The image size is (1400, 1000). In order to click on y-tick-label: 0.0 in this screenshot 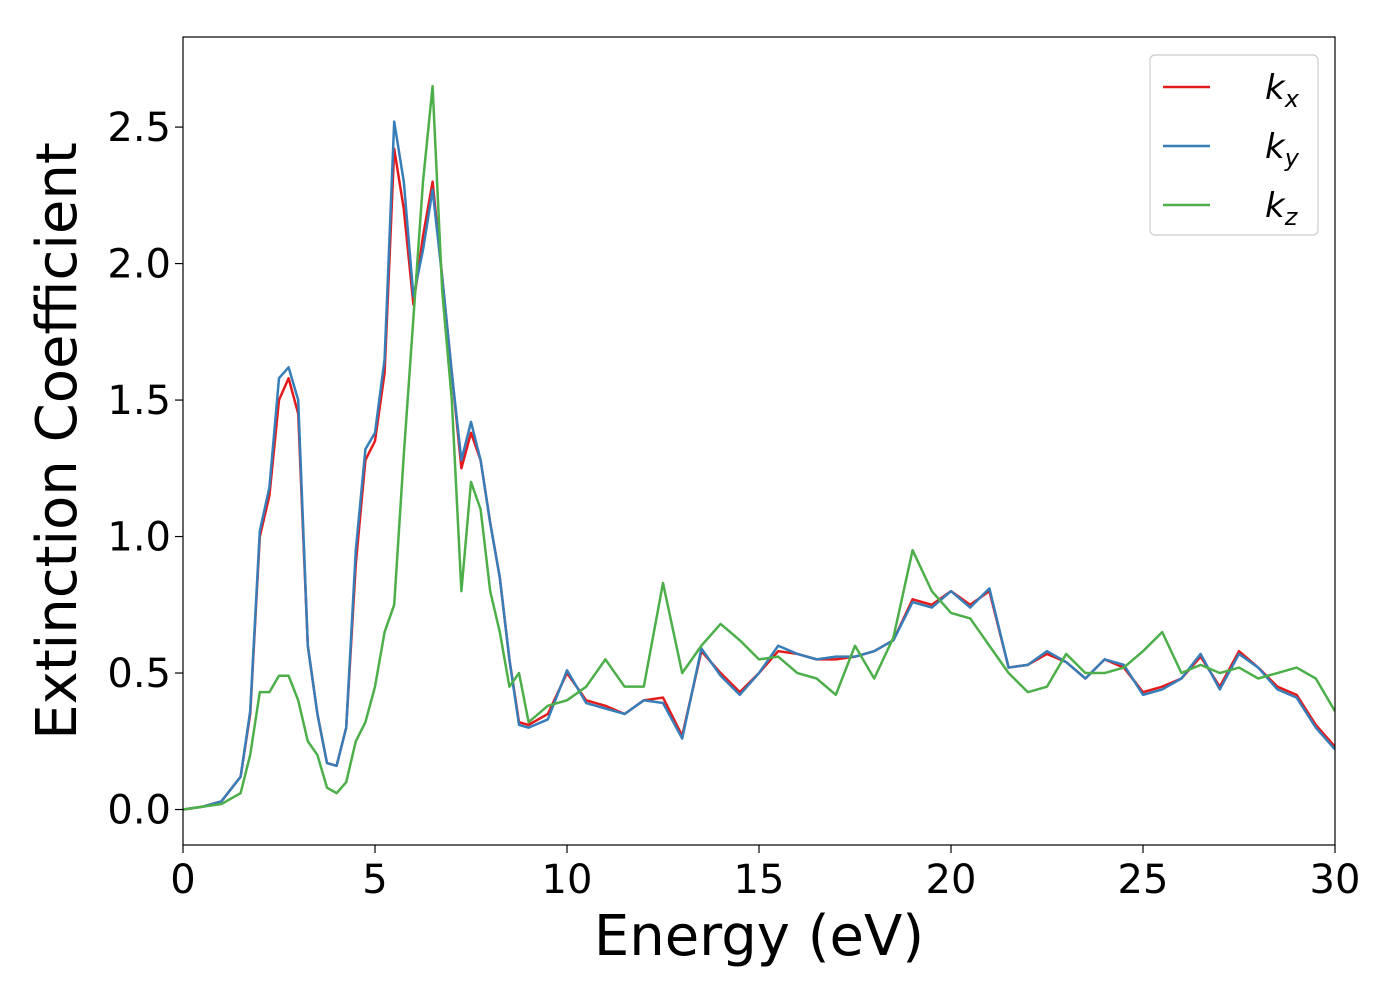, I will do `click(139, 811)`.